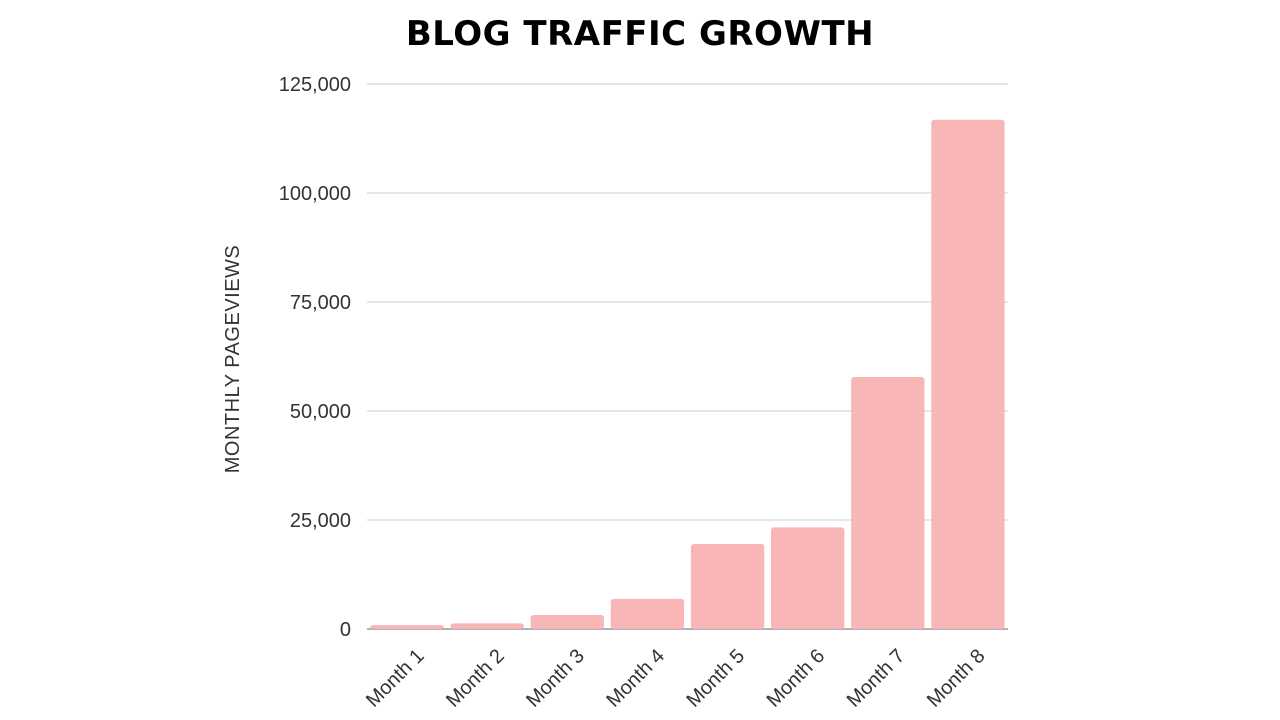 Image resolution: width=1280 pixels, height=720 pixels. What do you see at coordinates (555, 678) in the screenshot?
I see `x-tick-label: Month 3` at bounding box center [555, 678].